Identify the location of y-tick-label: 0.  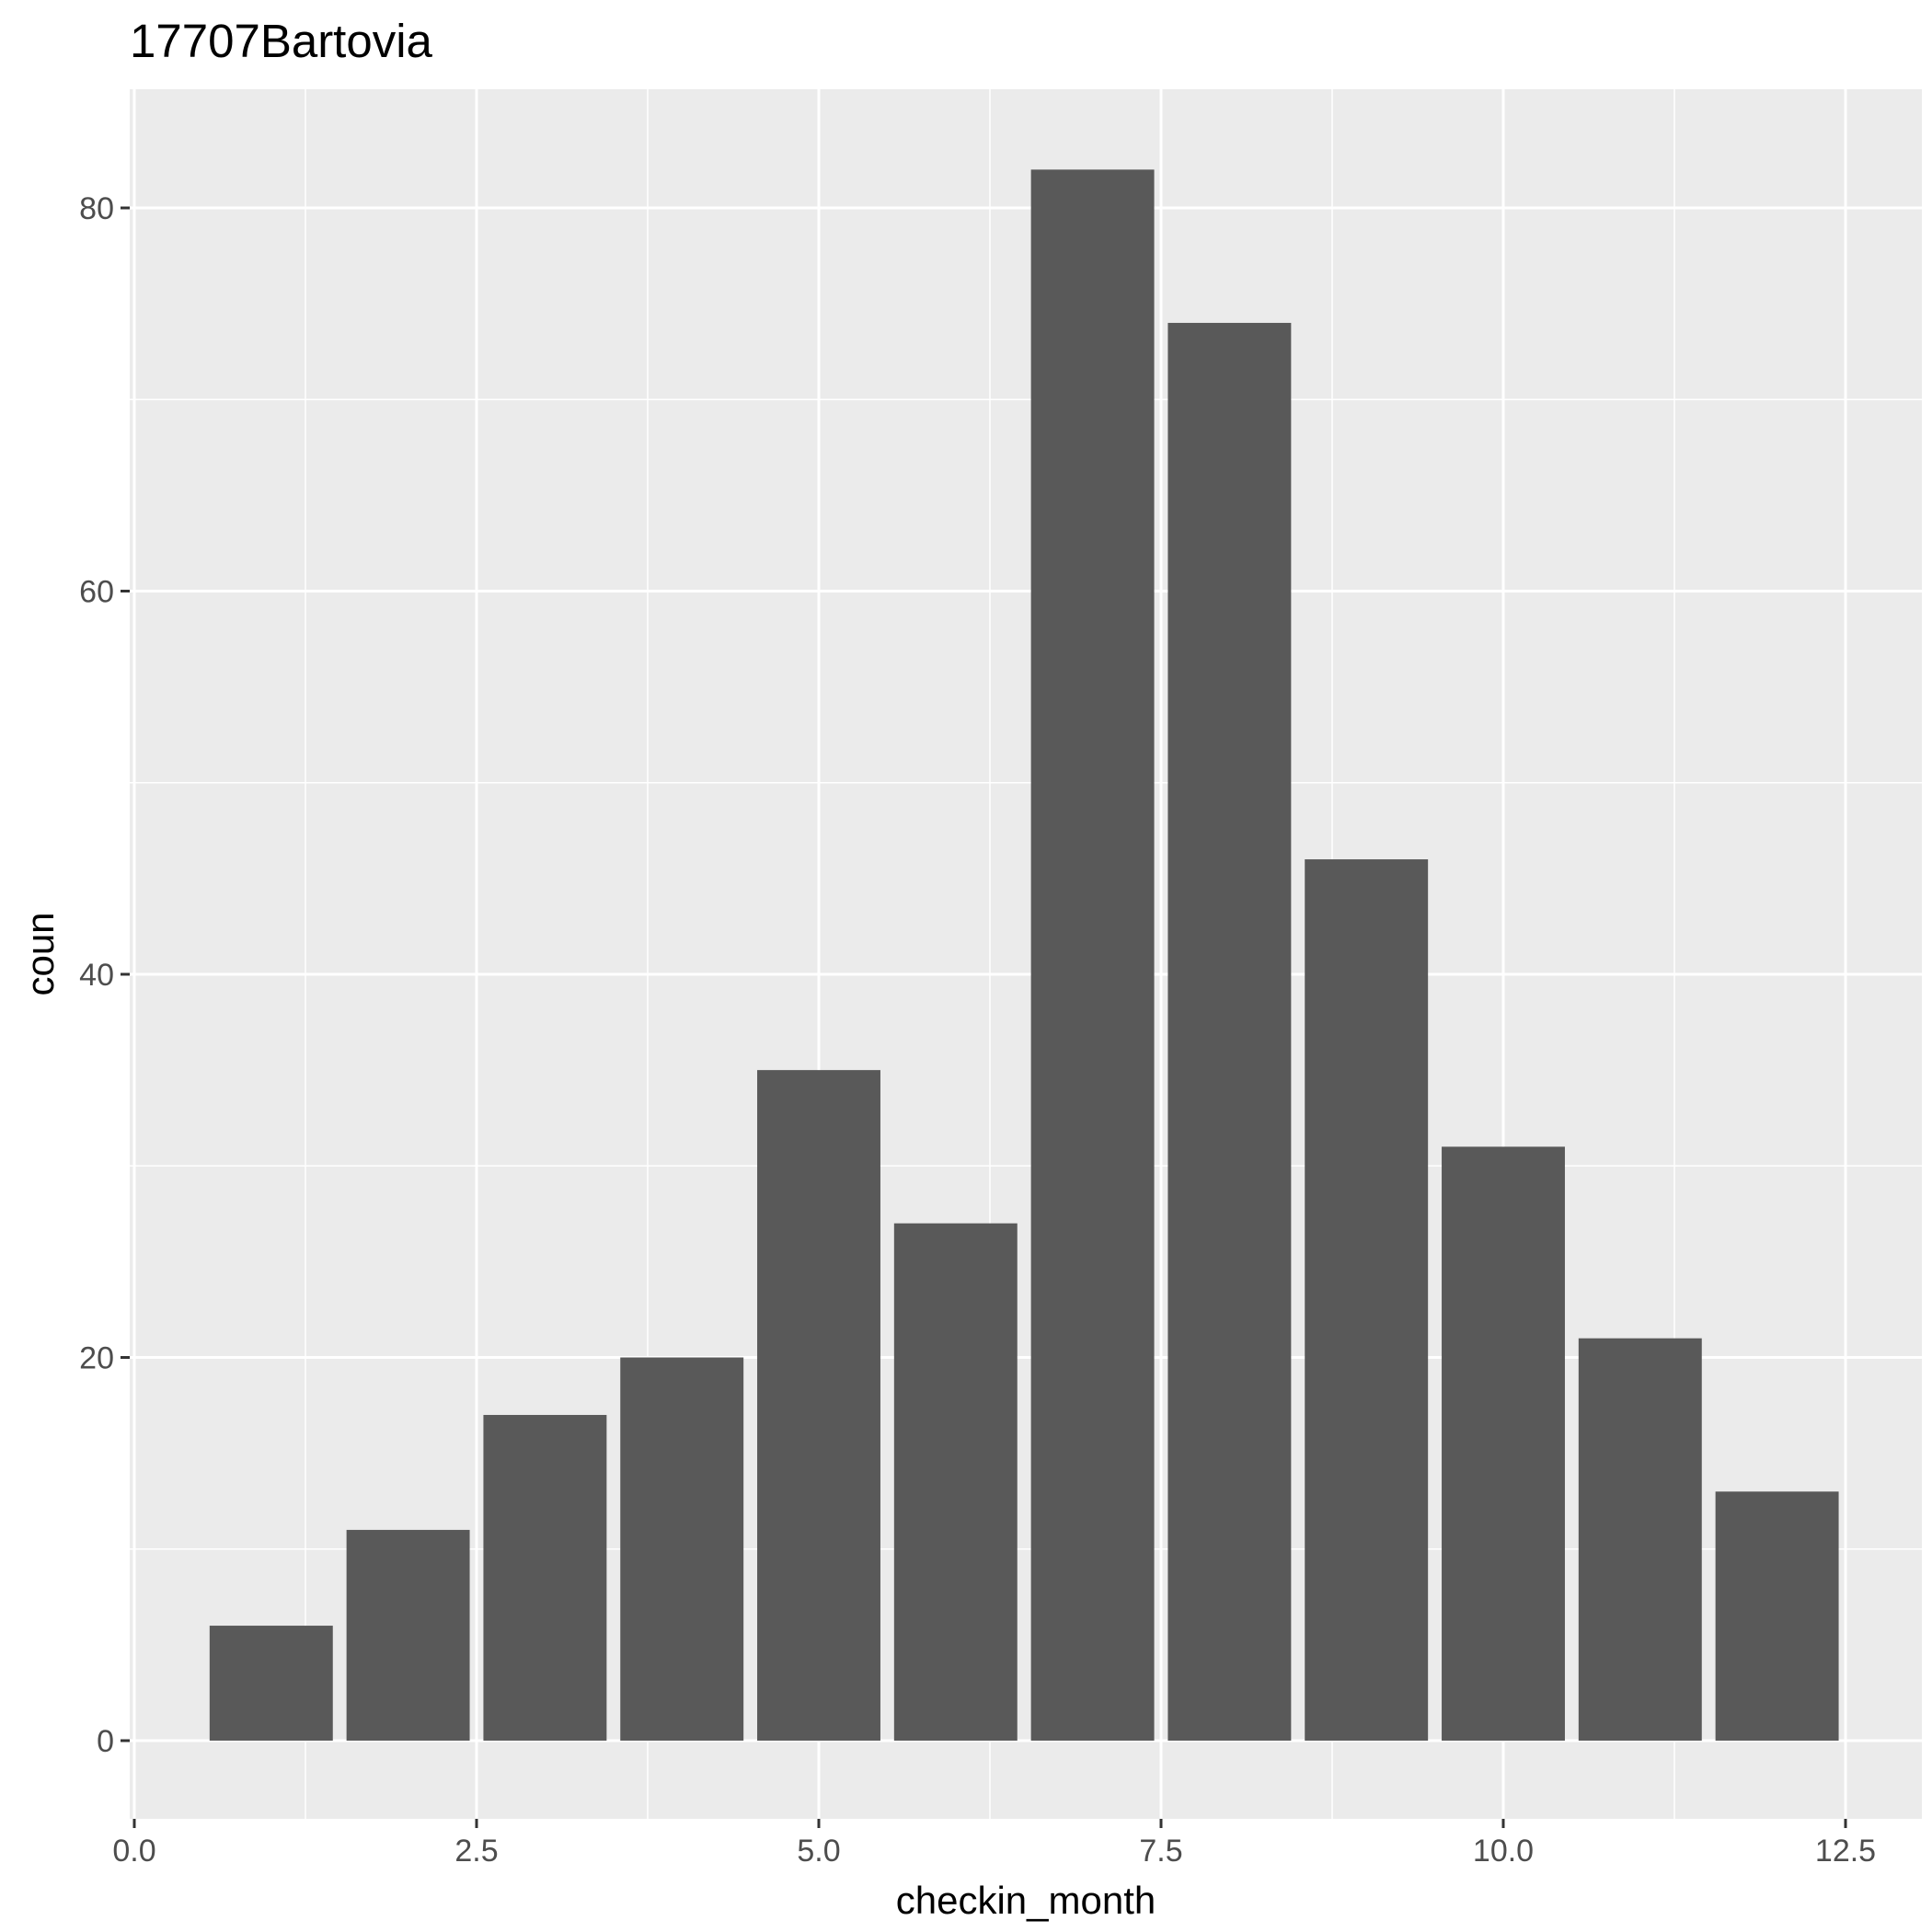
(105, 1741).